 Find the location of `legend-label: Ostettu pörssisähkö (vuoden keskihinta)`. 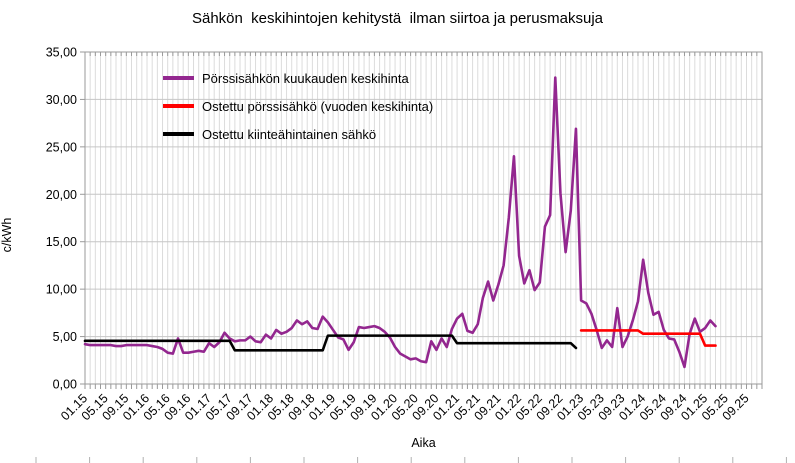

legend-label: Ostettu pörssisähkö (vuoden keskihinta) is located at coordinates (318, 106).